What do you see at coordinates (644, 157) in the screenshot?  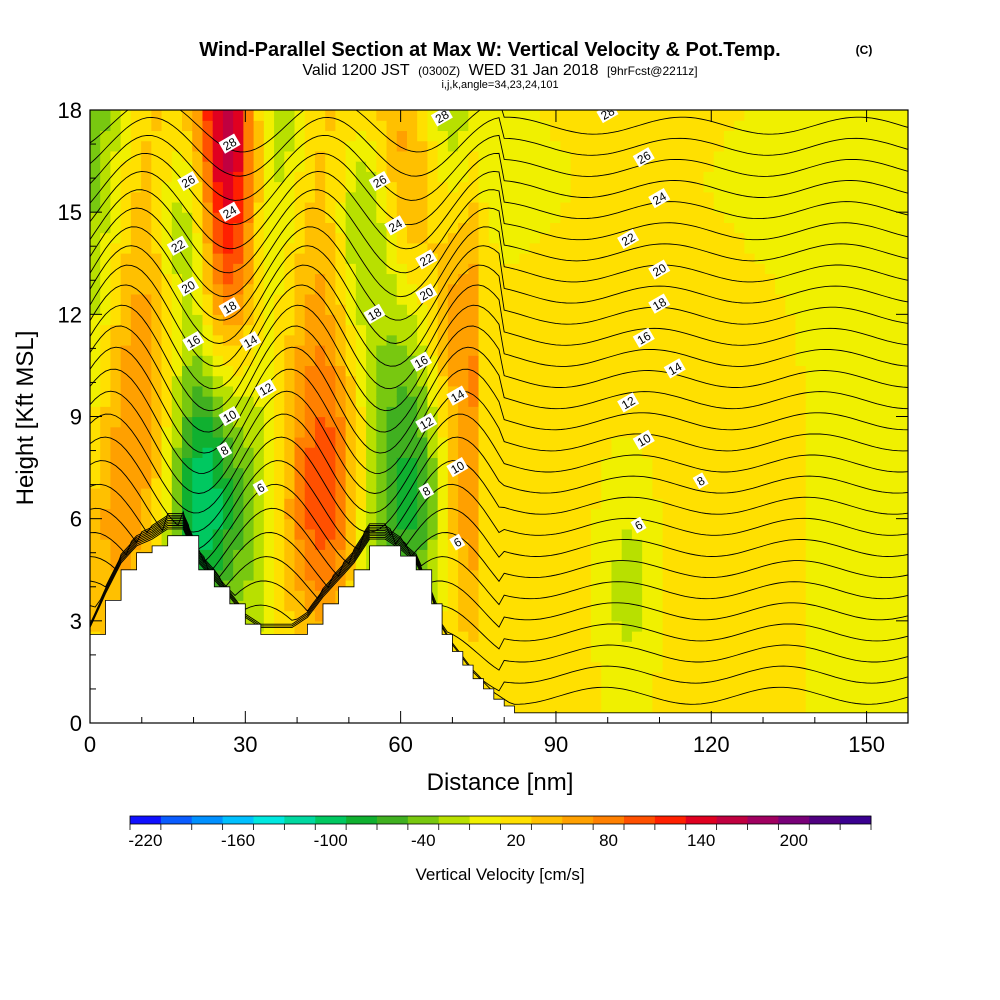 I see `contour-label-text: 26` at bounding box center [644, 157].